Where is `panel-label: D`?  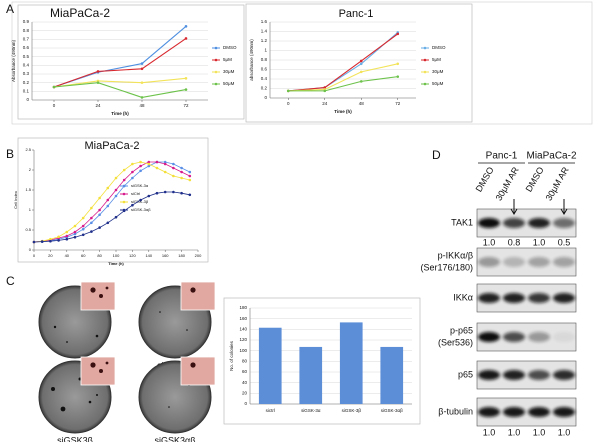
panel-label: D is located at coordinates (436, 155).